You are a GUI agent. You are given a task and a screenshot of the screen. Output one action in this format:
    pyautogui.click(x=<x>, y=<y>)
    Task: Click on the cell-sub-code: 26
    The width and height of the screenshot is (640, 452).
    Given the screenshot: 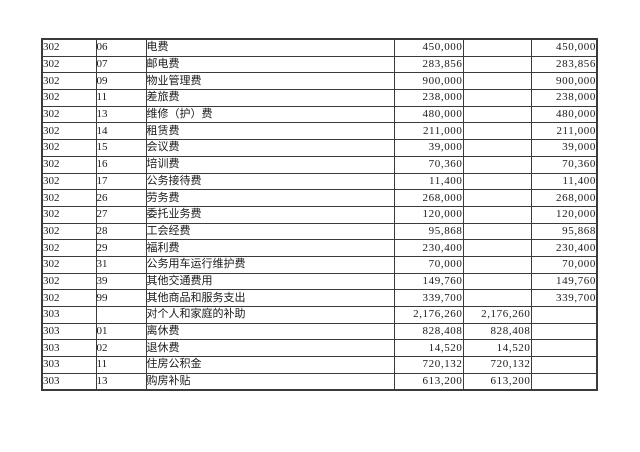 What is the action you would take?
    pyautogui.click(x=121, y=198)
    